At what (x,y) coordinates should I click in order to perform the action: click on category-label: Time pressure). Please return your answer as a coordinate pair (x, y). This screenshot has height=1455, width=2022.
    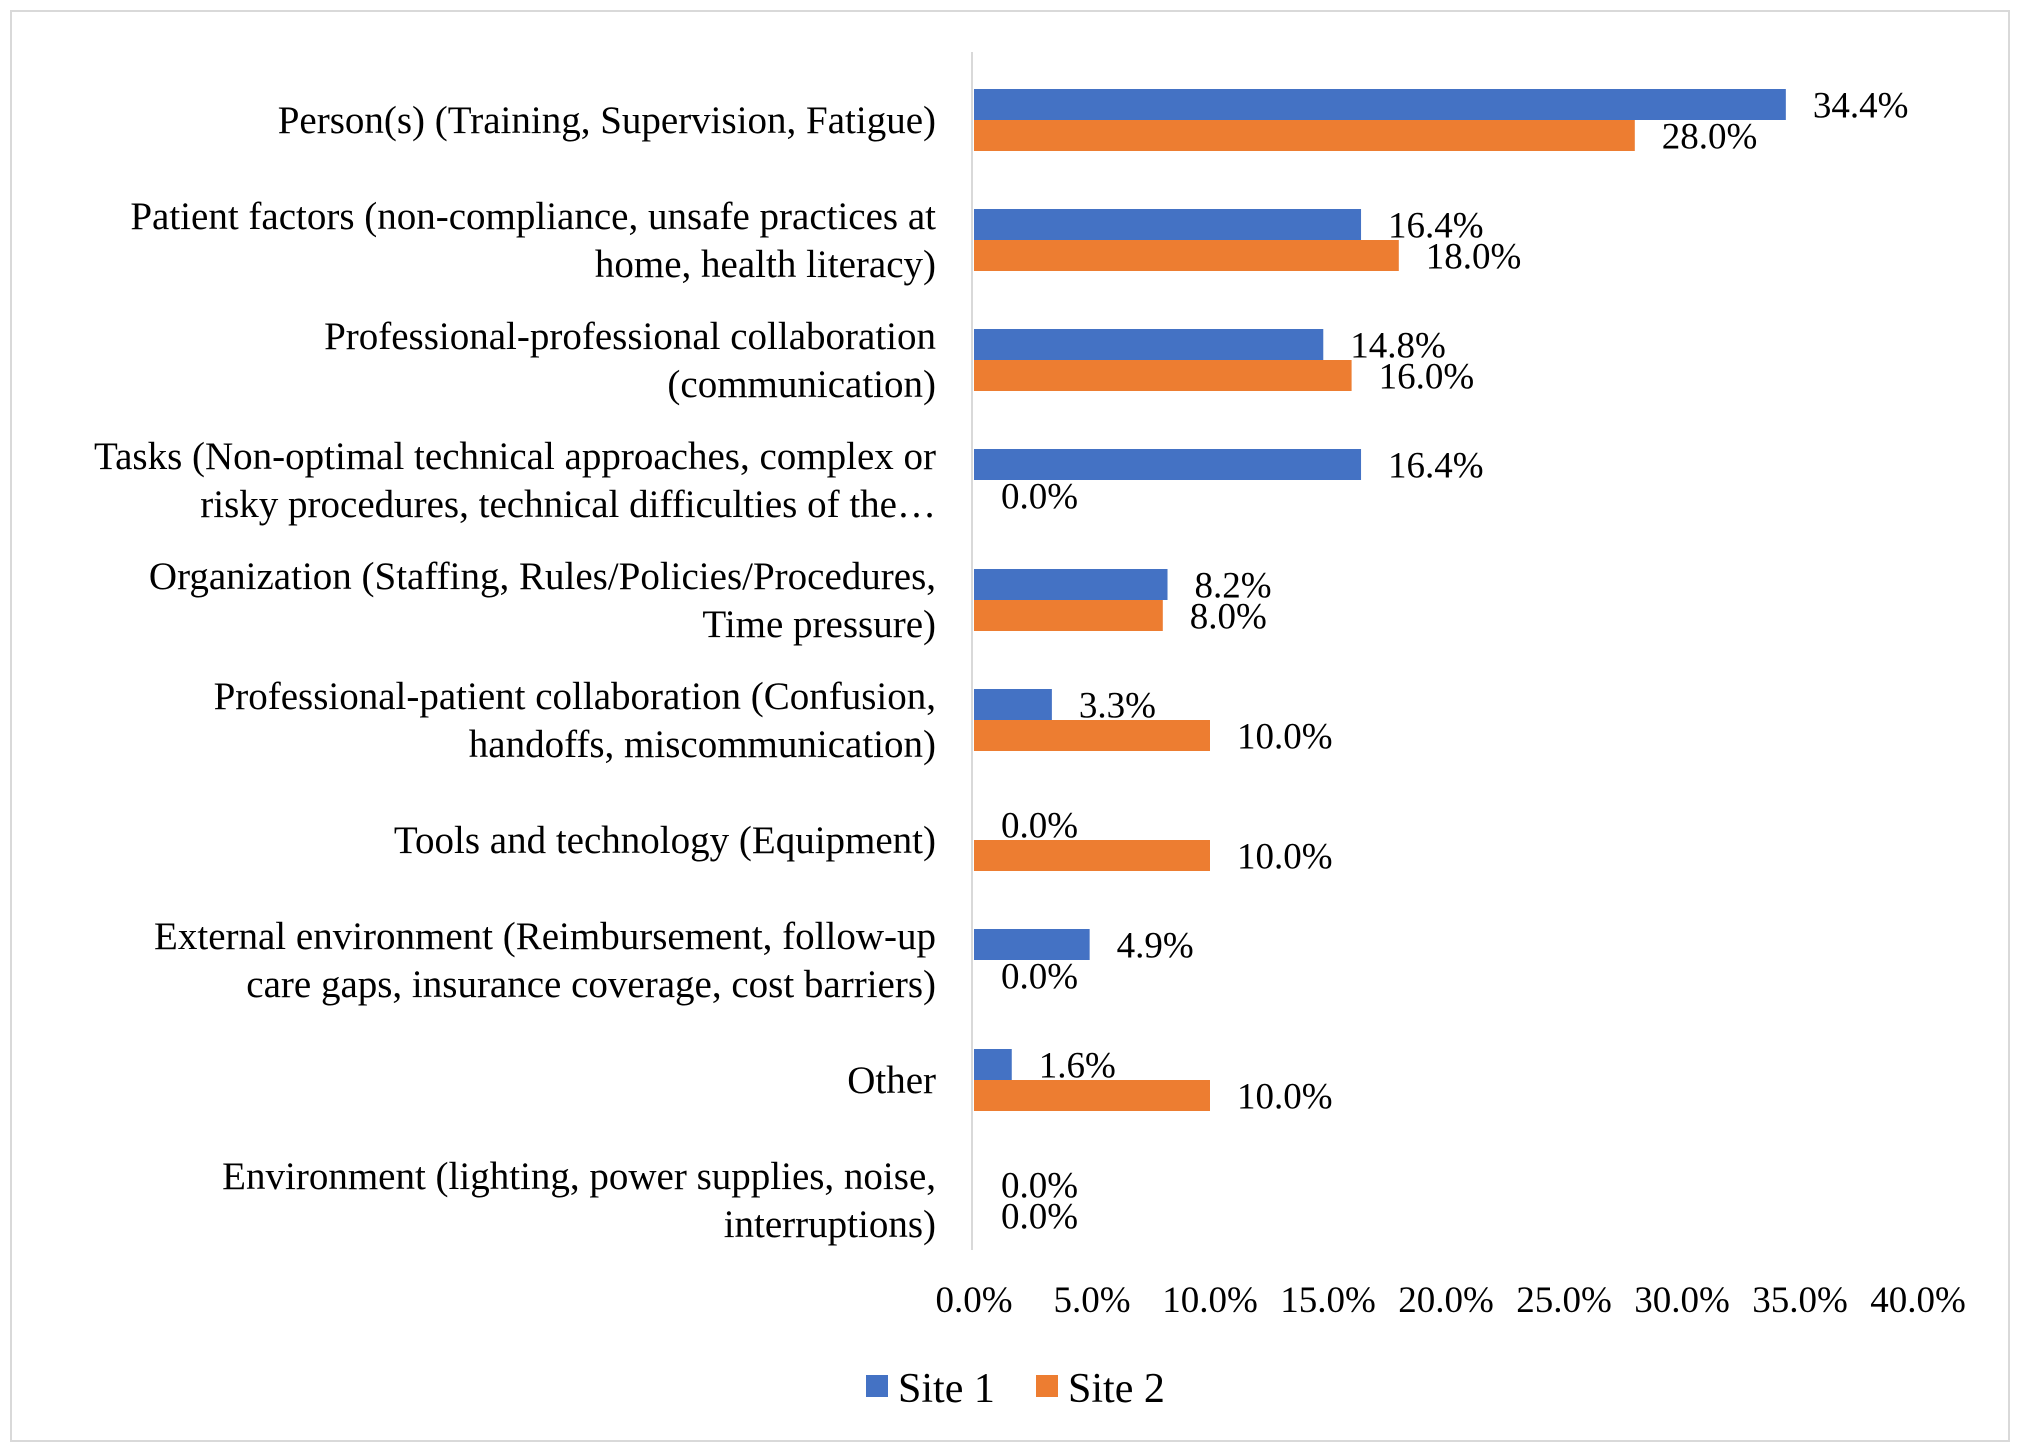
    Looking at the image, I should click on (819, 624).